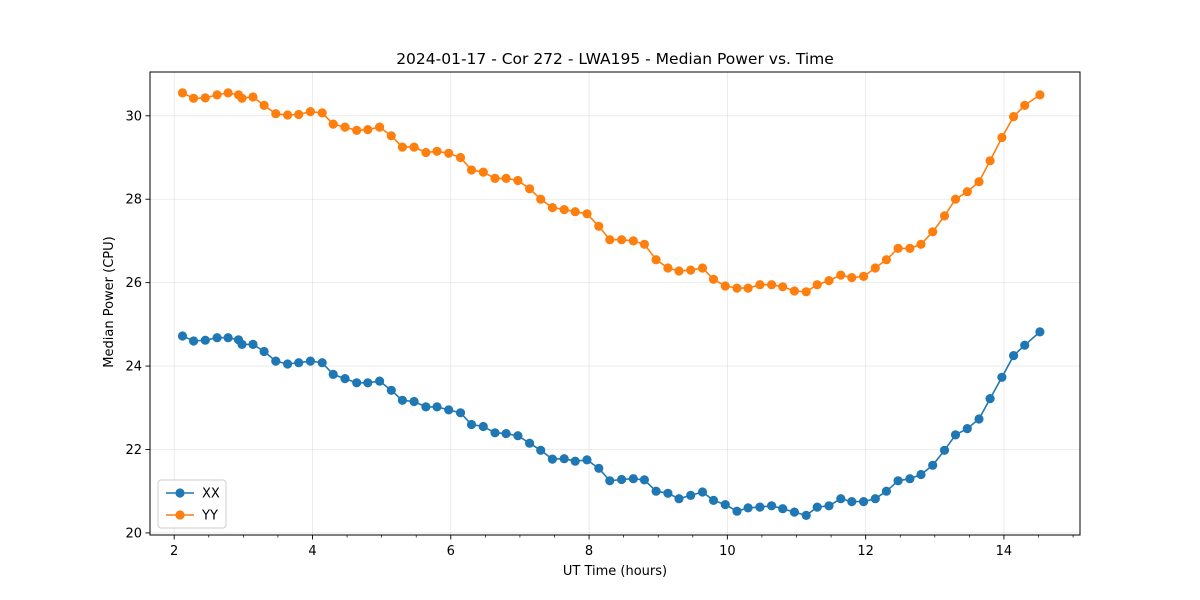 Image resolution: width=1200 pixels, height=600 pixels. What do you see at coordinates (209, 516) in the screenshot?
I see `legend-label: YY` at bounding box center [209, 516].